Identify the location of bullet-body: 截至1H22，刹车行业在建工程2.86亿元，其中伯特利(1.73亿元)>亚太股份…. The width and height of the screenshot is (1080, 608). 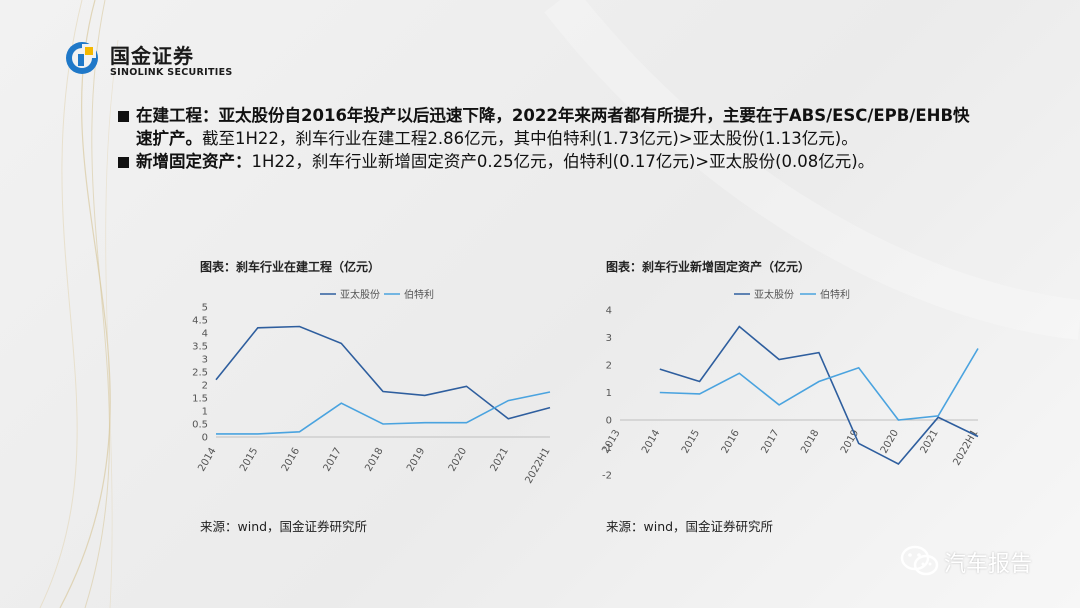
(530, 138).